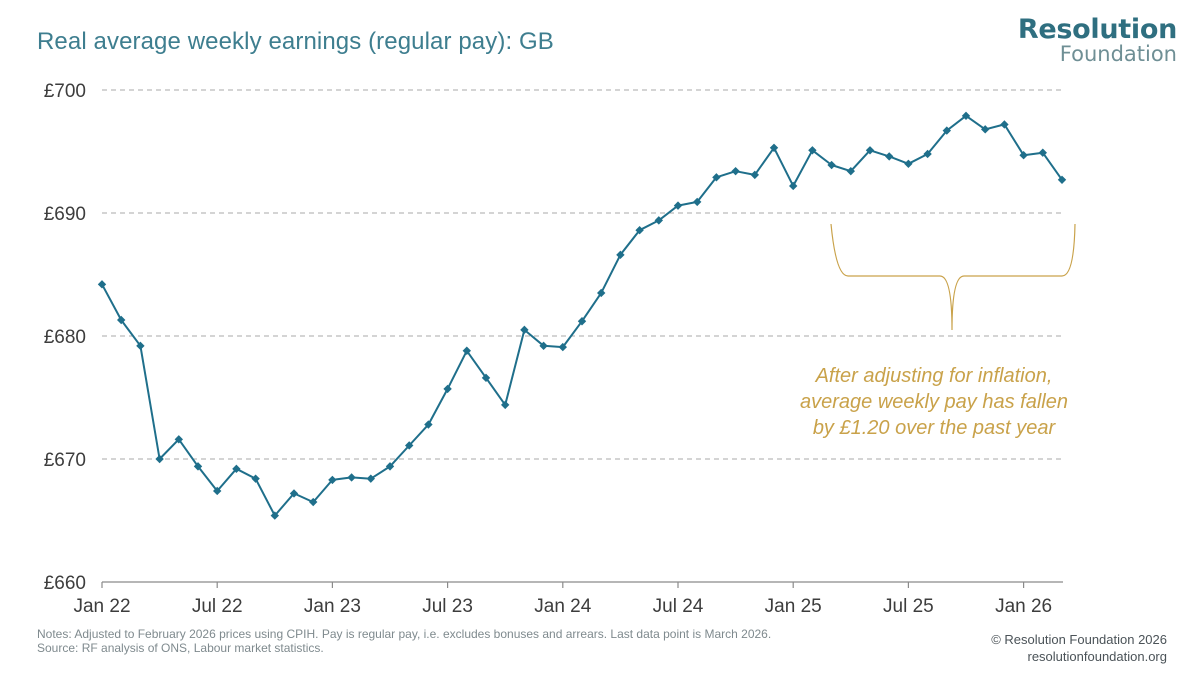 This screenshot has height=675, width=1200. Describe the element at coordinates (934, 376) in the screenshot. I see `annotation-line-1: After adjusting for inflation,` at that location.